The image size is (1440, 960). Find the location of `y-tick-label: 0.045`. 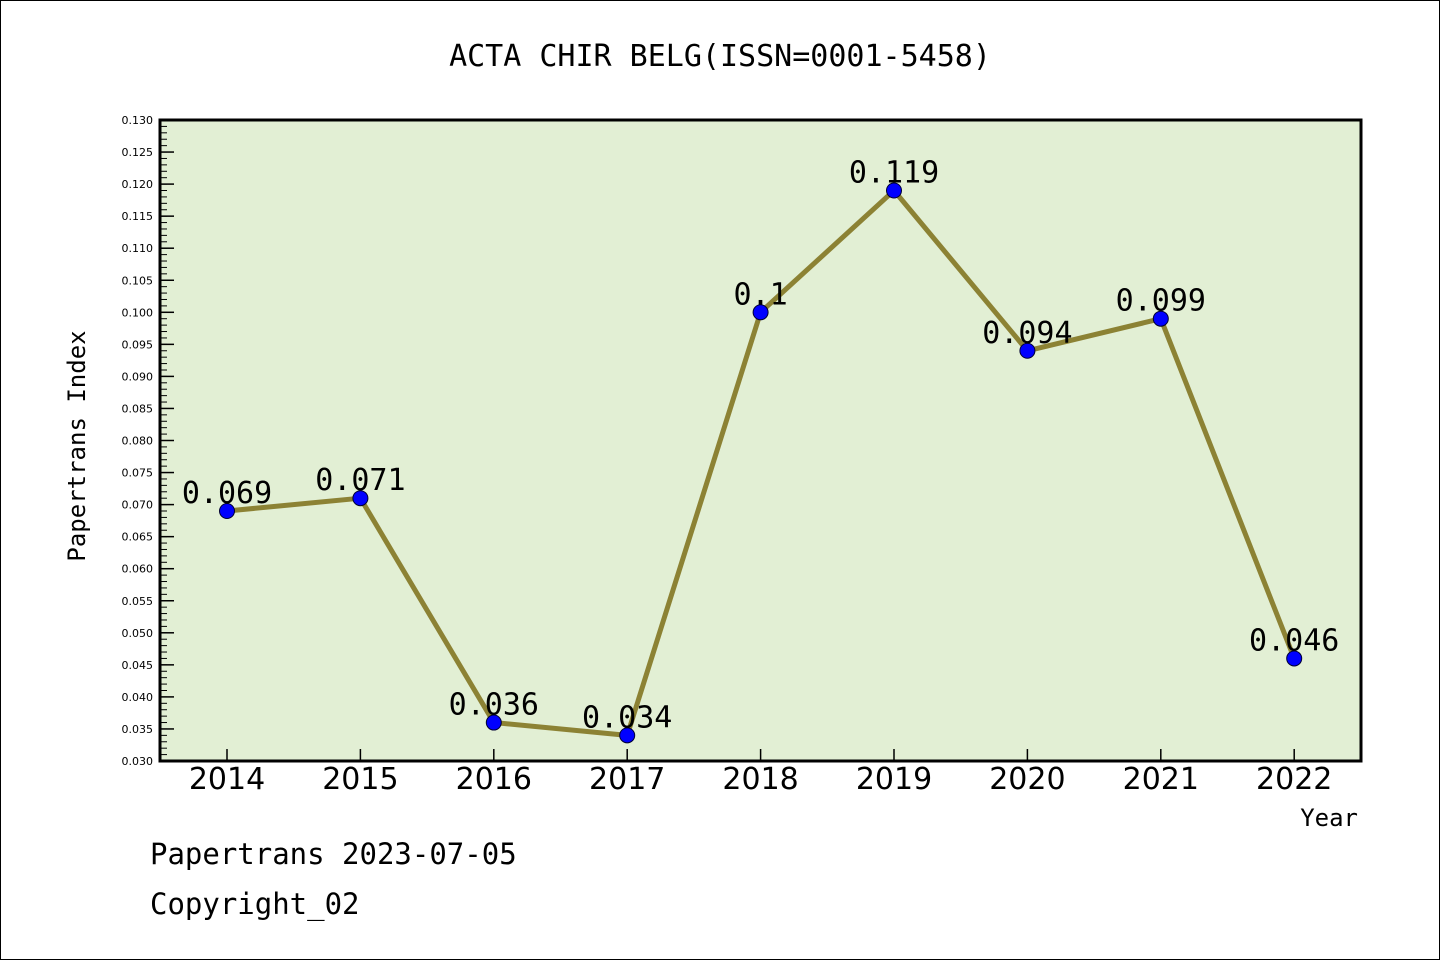

y-tick-label: 0.045 is located at coordinates (138, 665).